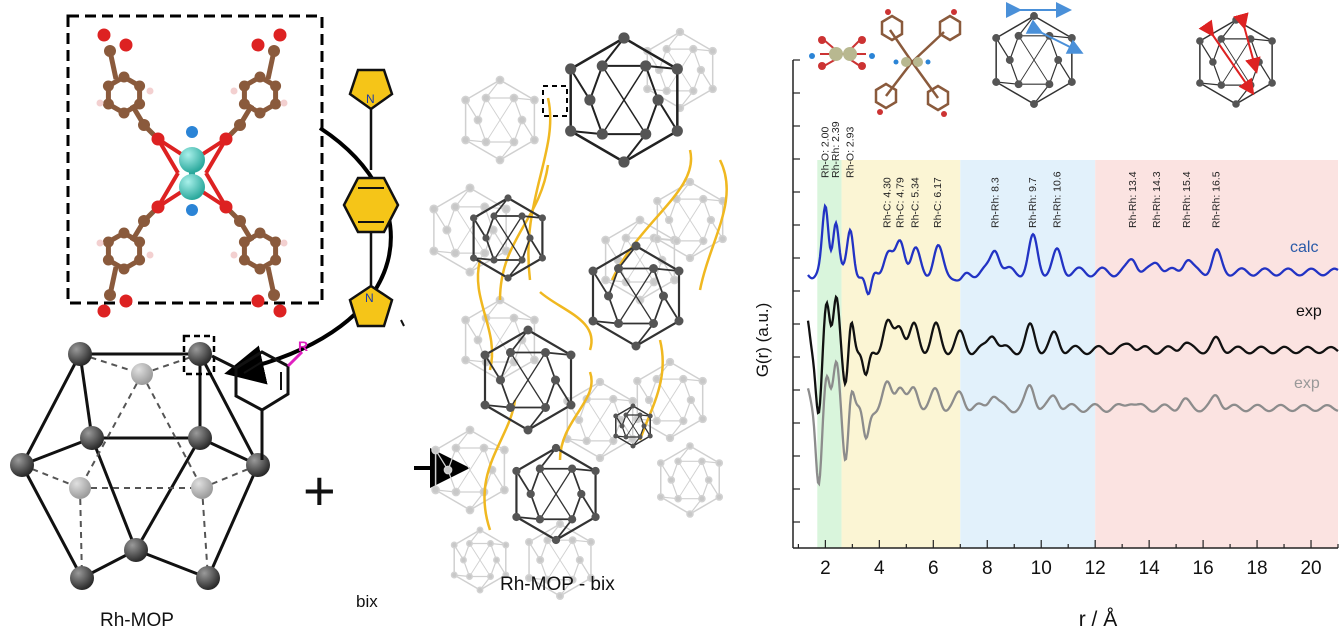 The height and width of the screenshot is (632, 1340). I want to click on annotation-label: Rh-Rh: 10.6, so click(1057, 199).